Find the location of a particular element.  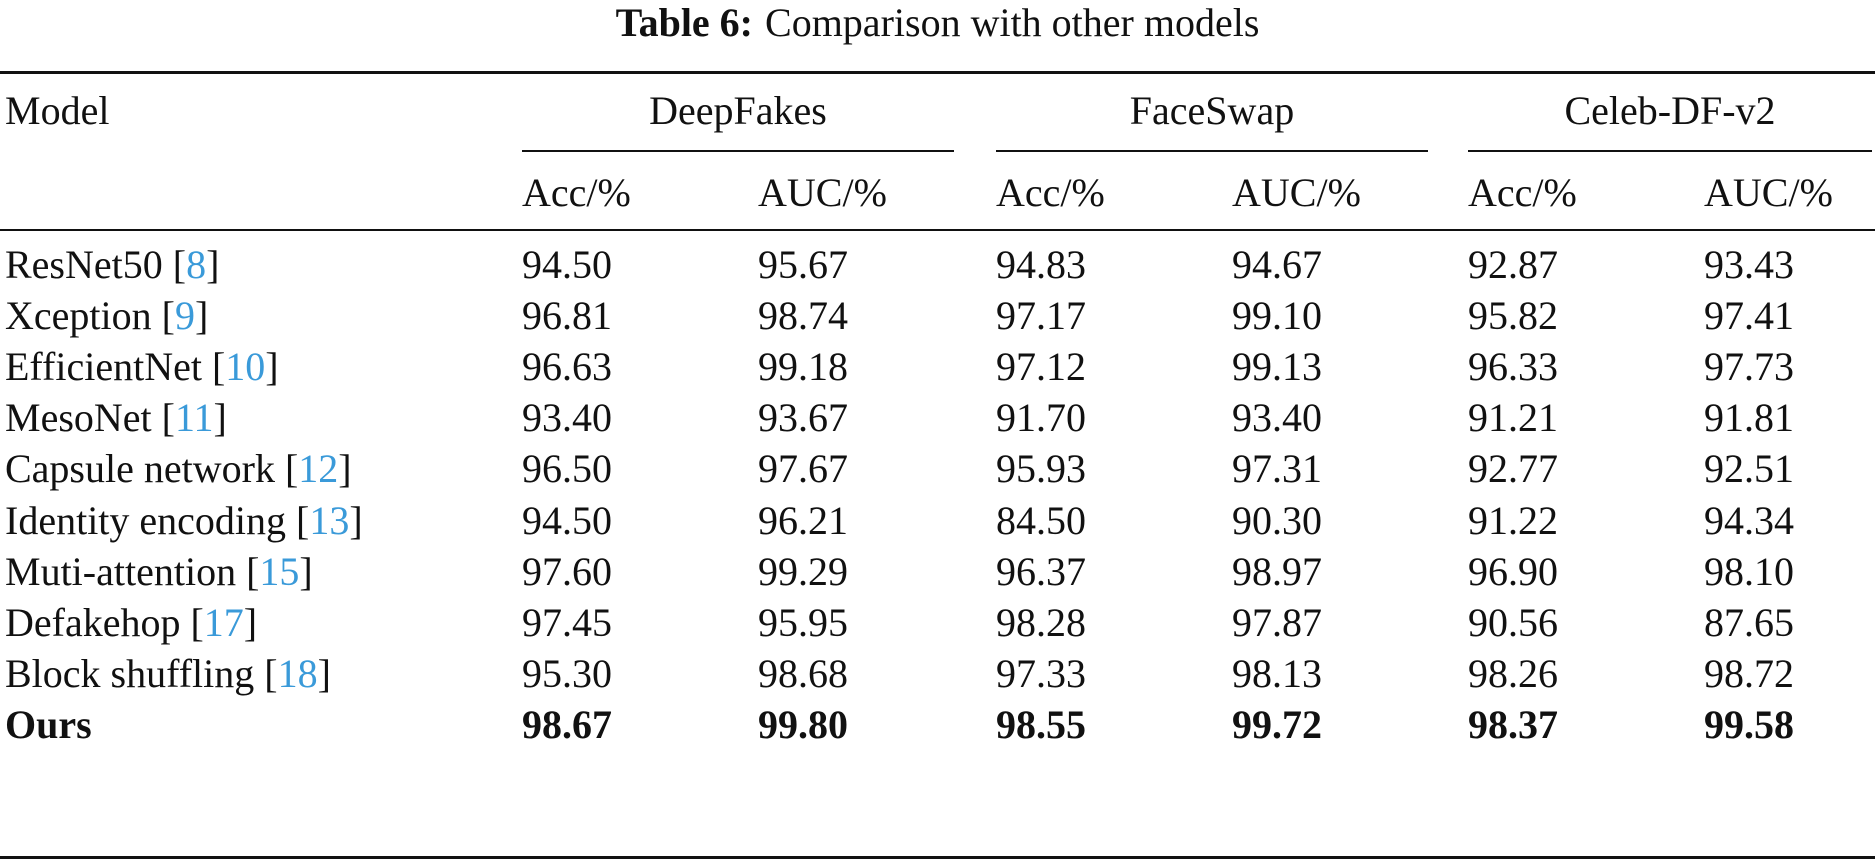

model-name-cell: EfficientNet [10] is located at coordinates (142, 367).